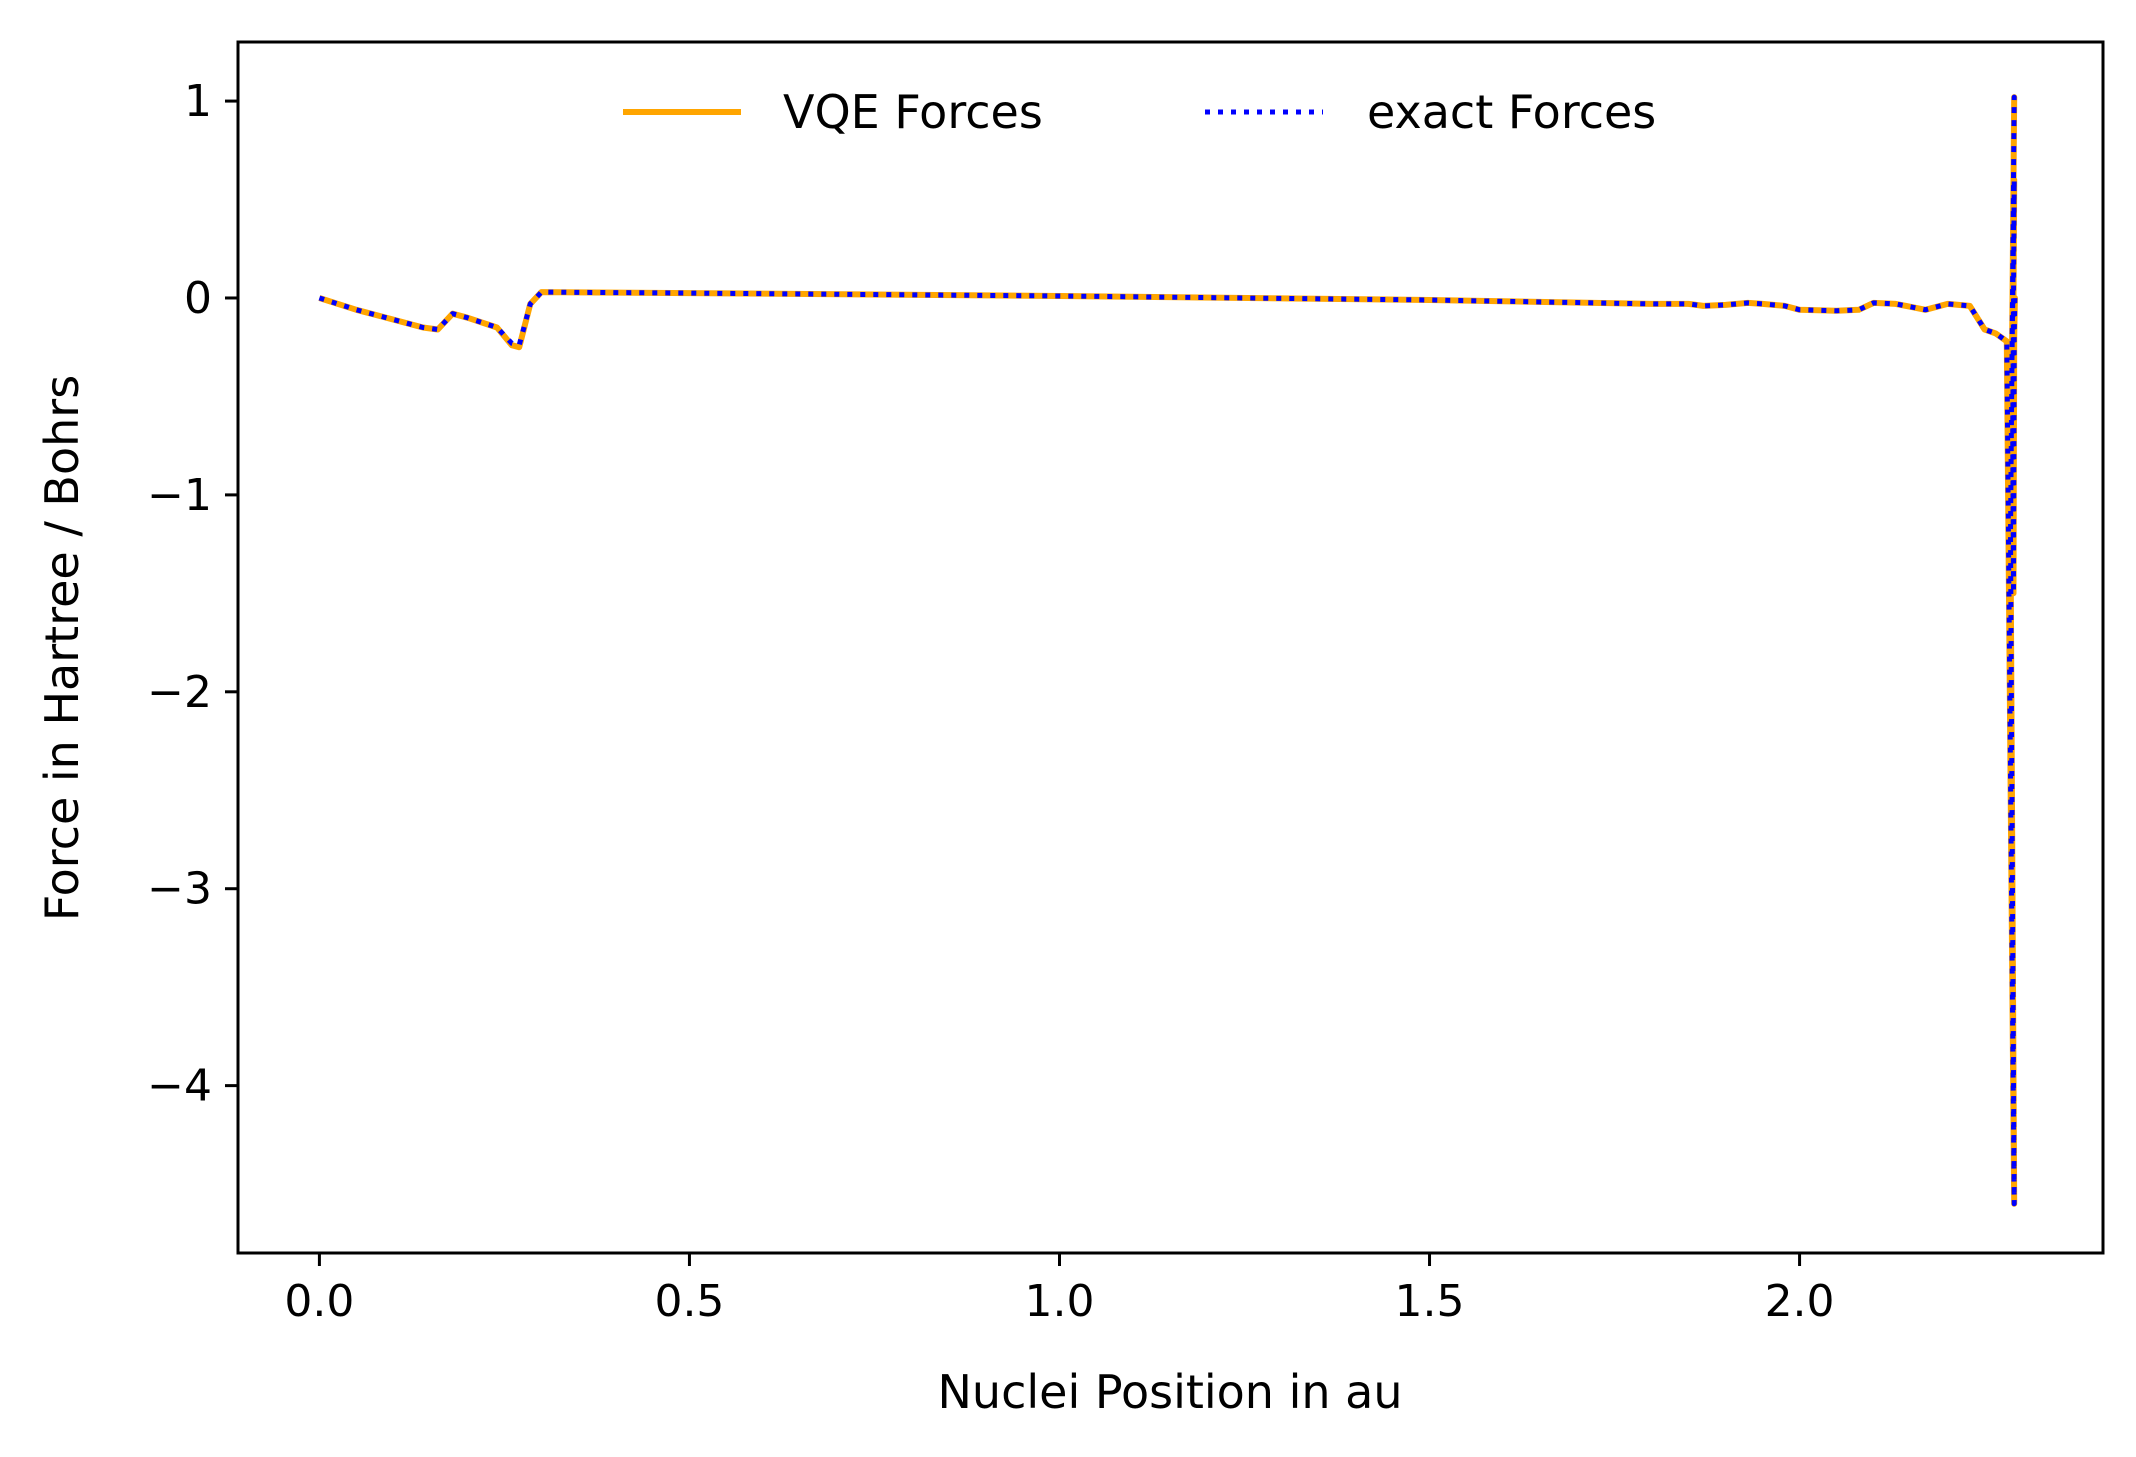 Image resolution: width=2136 pixels, height=1457 pixels. Describe the element at coordinates (1430, 1301) in the screenshot. I see `x-tick-label: 1.5` at that location.